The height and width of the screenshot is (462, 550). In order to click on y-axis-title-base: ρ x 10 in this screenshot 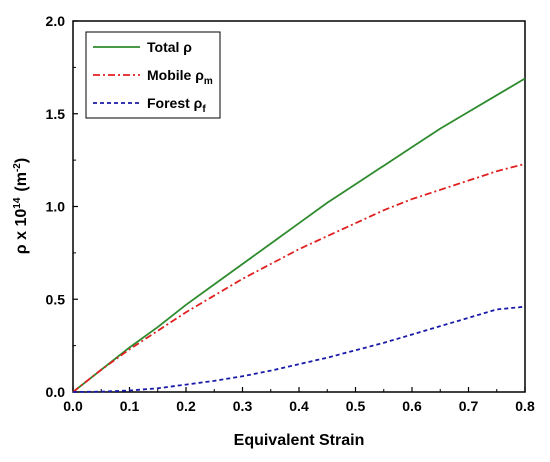, I will do `click(21, 232)`.